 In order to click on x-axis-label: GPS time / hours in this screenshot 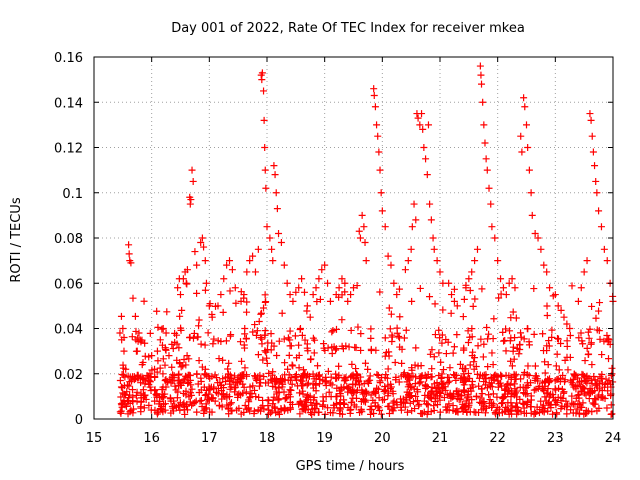, I will do `click(350, 466)`.